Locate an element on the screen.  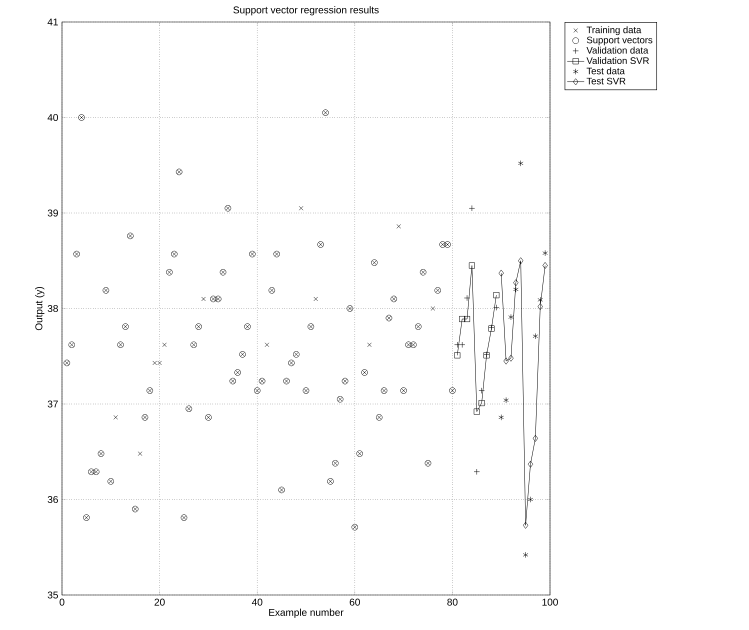
legend-label: Test SVR is located at coordinates (606, 81).